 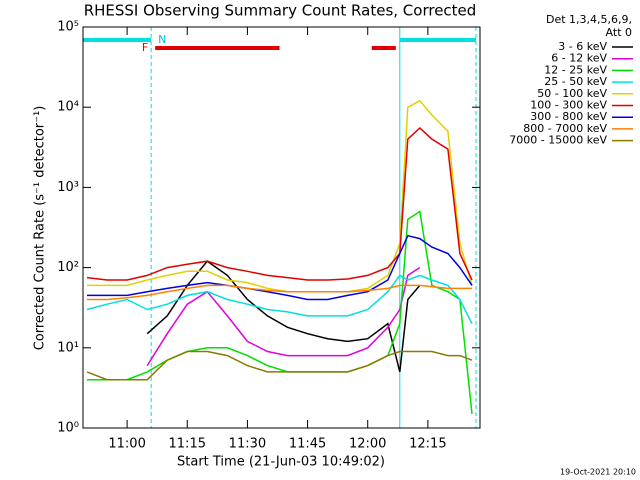 What do you see at coordinates (126, 444) in the screenshot?
I see `x-tick-label: 11:00` at bounding box center [126, 444].